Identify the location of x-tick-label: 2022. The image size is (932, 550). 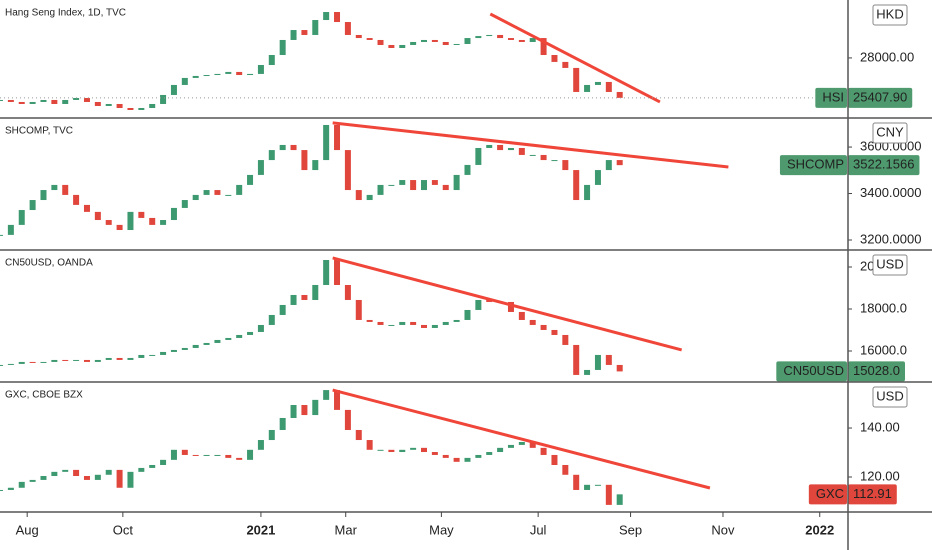
(819, 529).